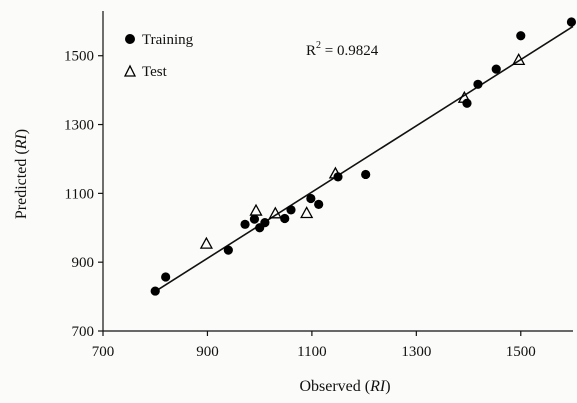  I want to click on y-tick-group: 700 900 1100 1300 1500, so click(83, 194).